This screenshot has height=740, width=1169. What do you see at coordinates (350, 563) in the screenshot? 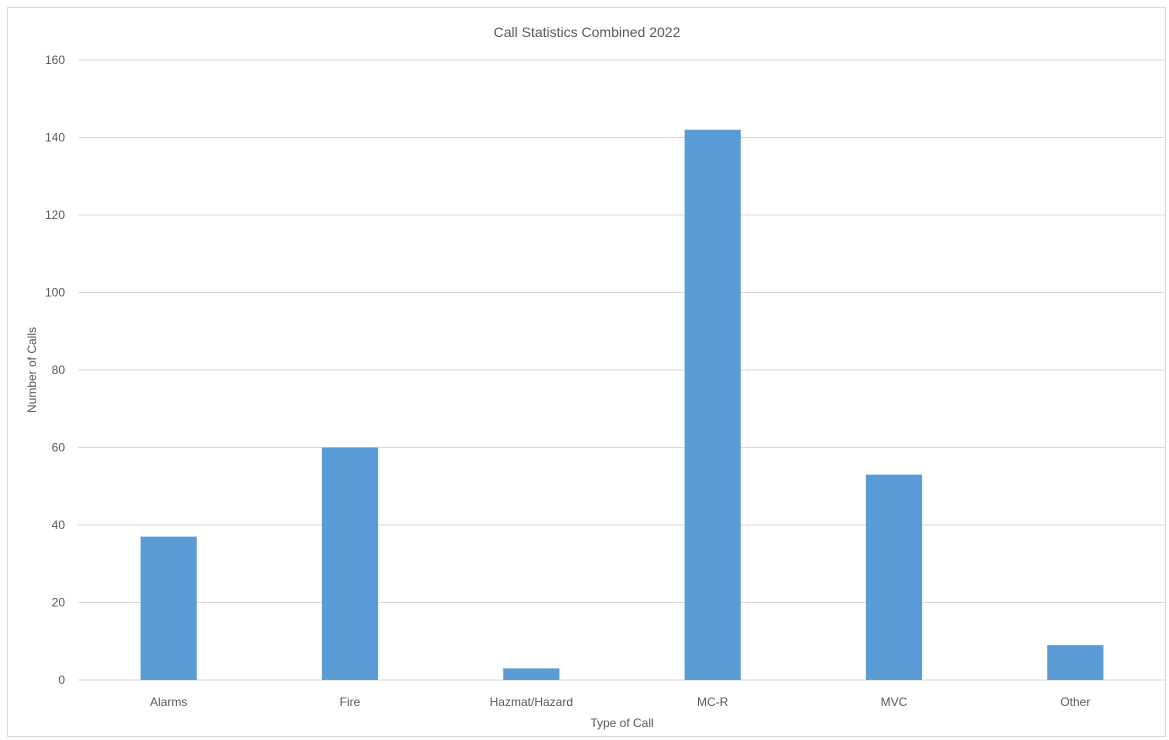
I see `bar-fire` at bounding box center [350, 563].